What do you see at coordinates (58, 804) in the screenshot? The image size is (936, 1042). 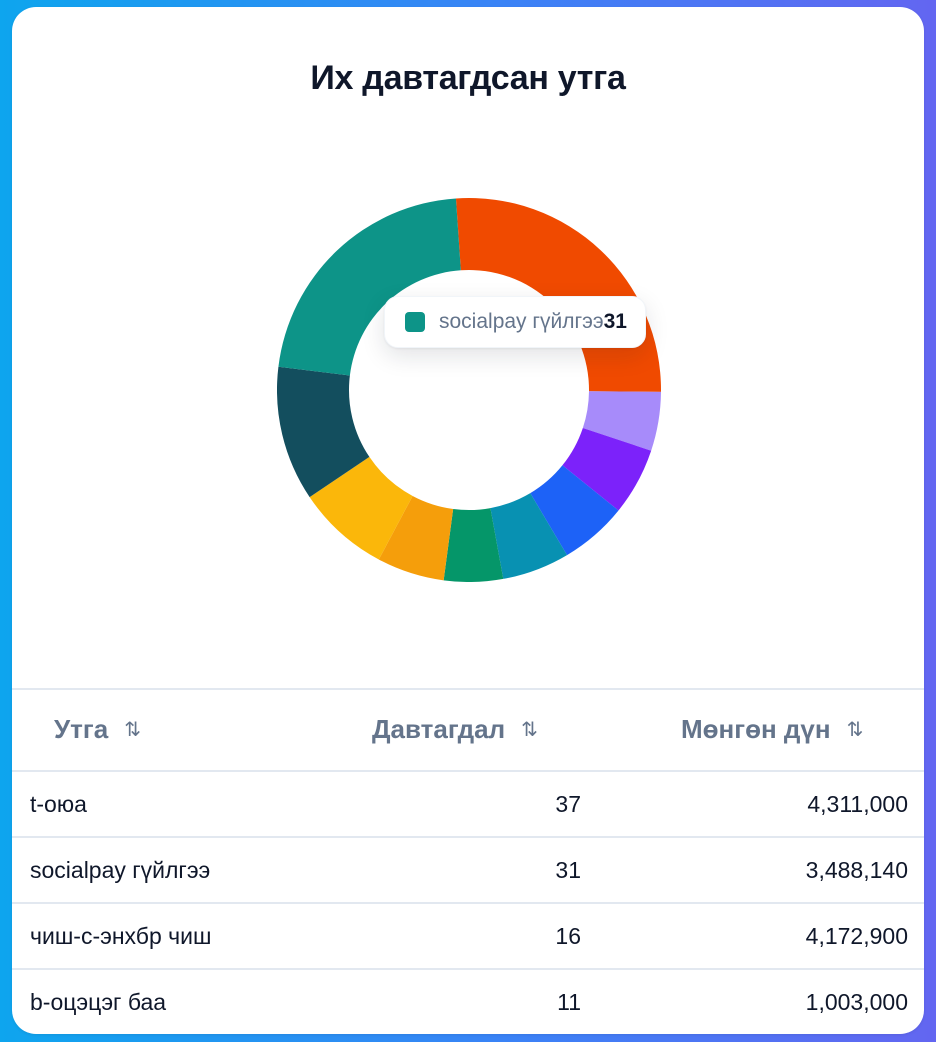 I see `cell-value: t-оюа` at bounding box center [58, 804].